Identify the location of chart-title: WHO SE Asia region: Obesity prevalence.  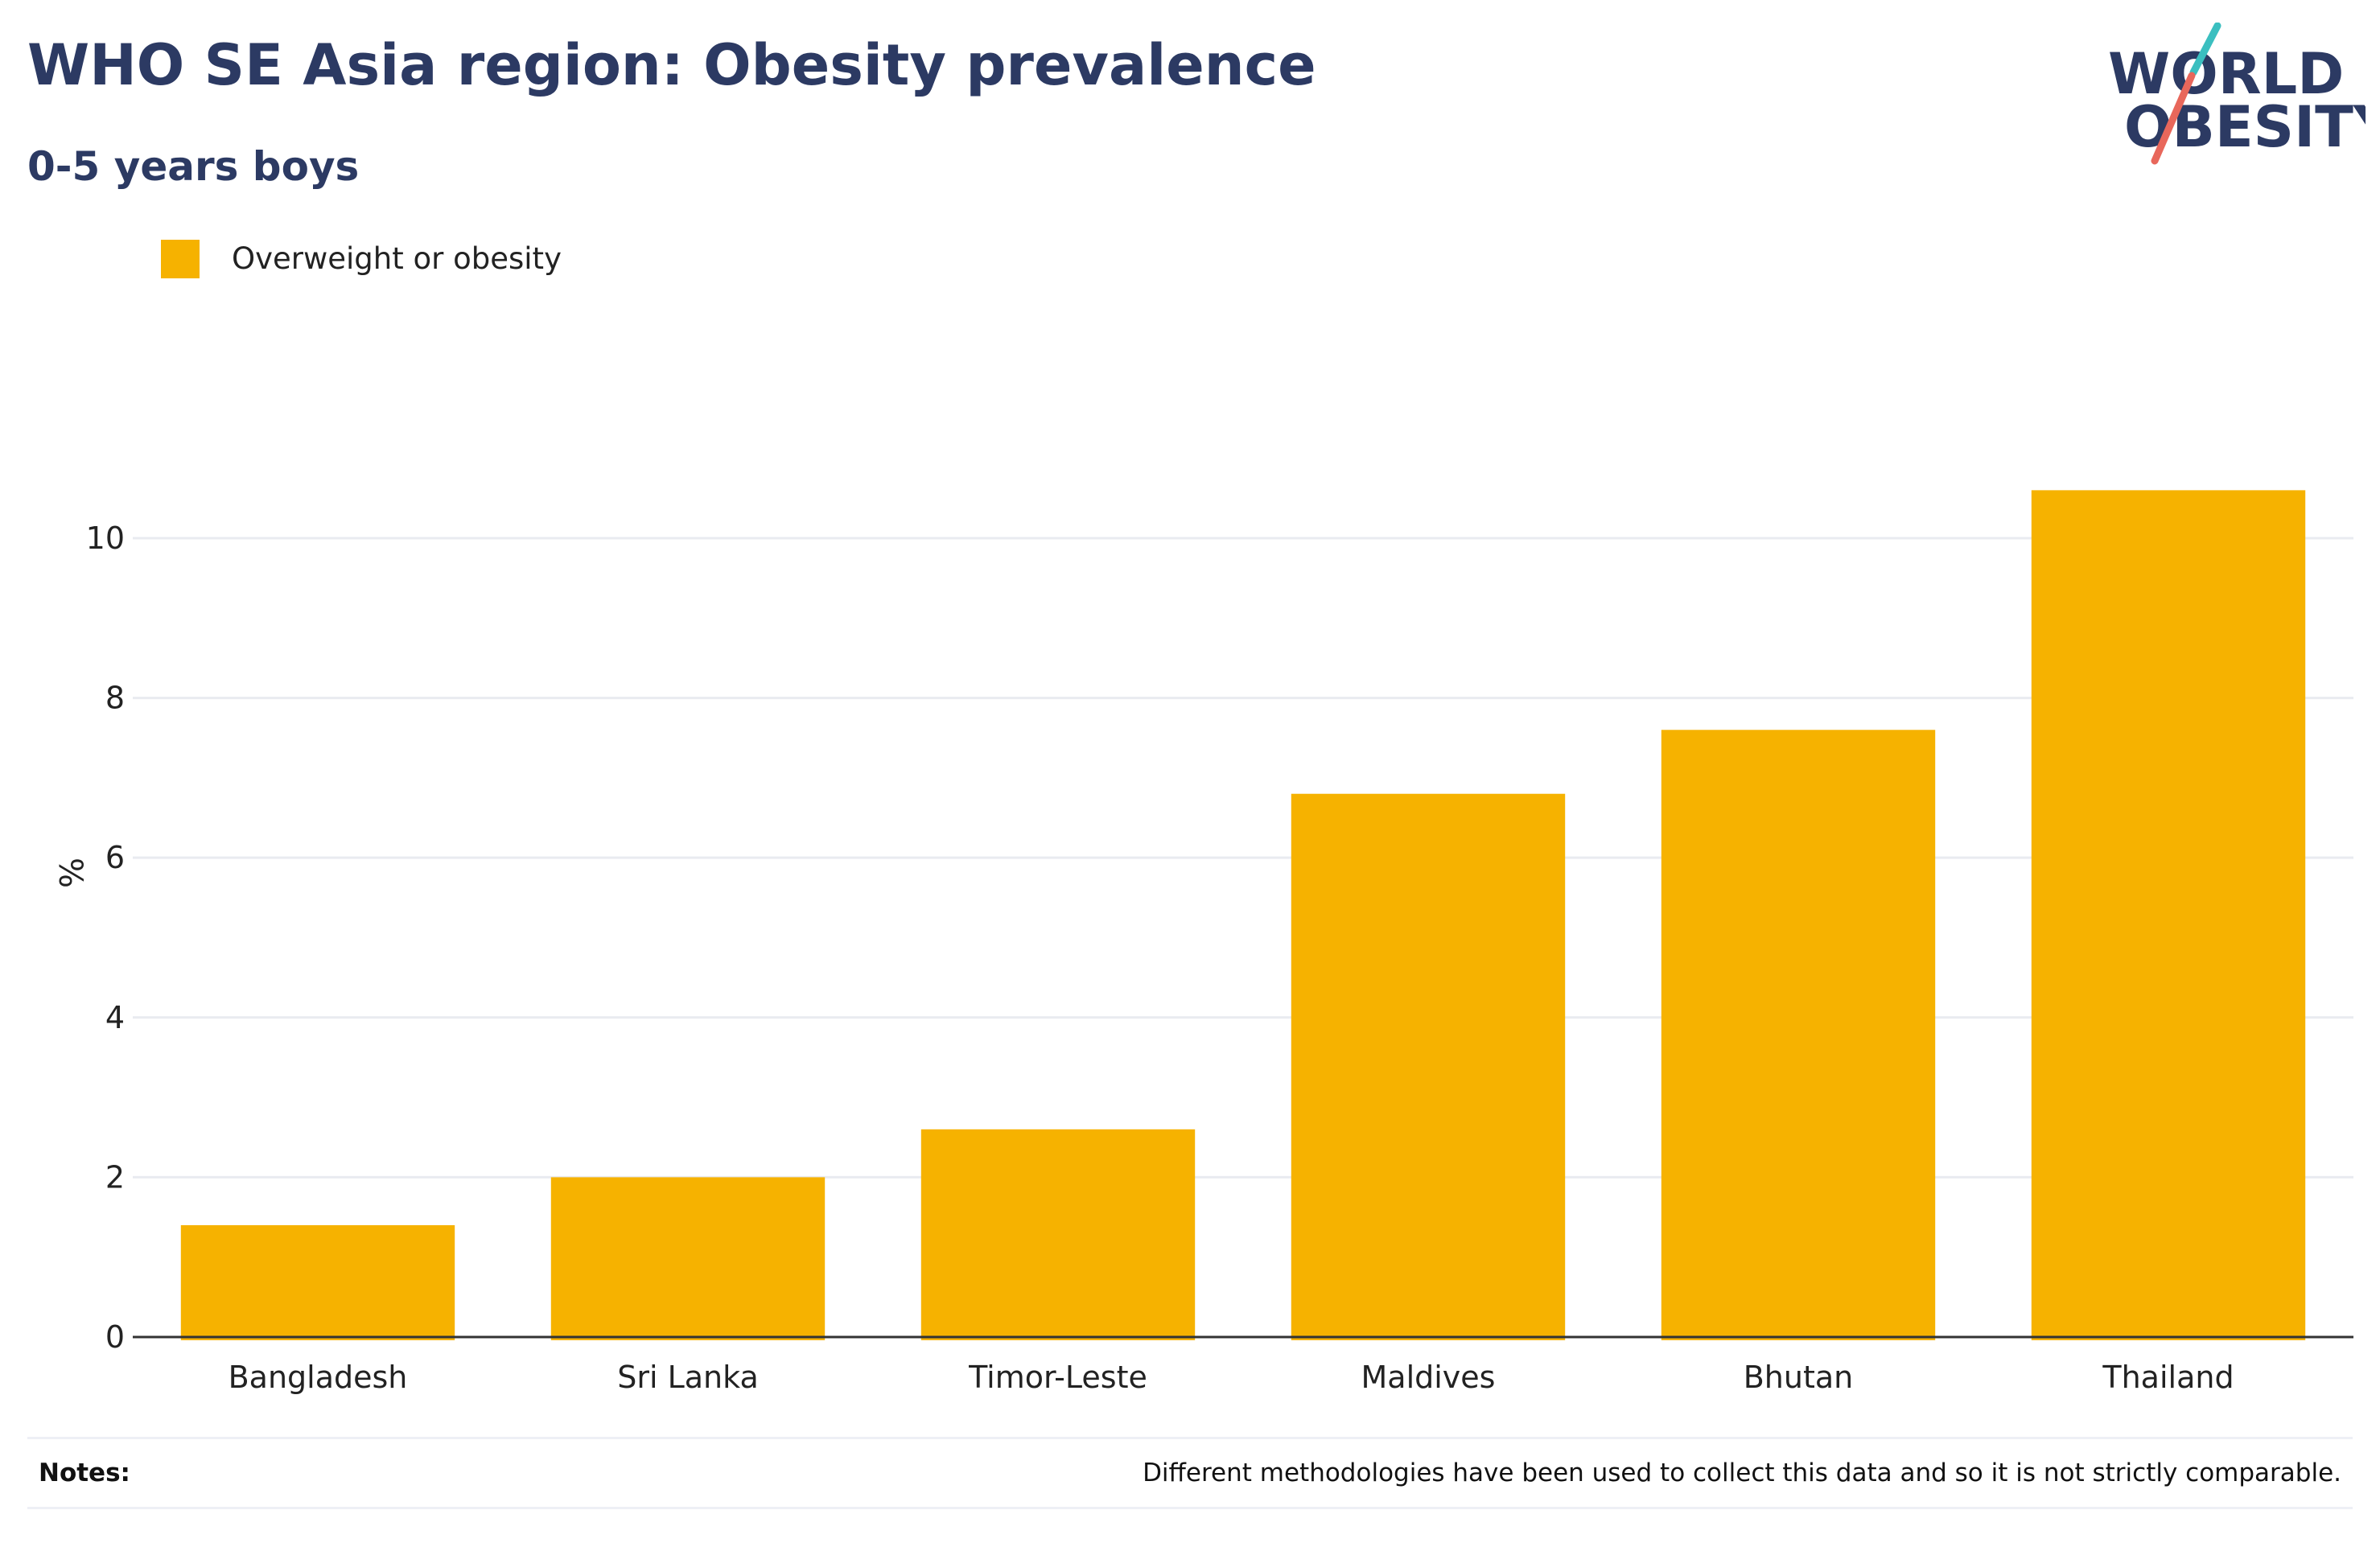
(671, 65).